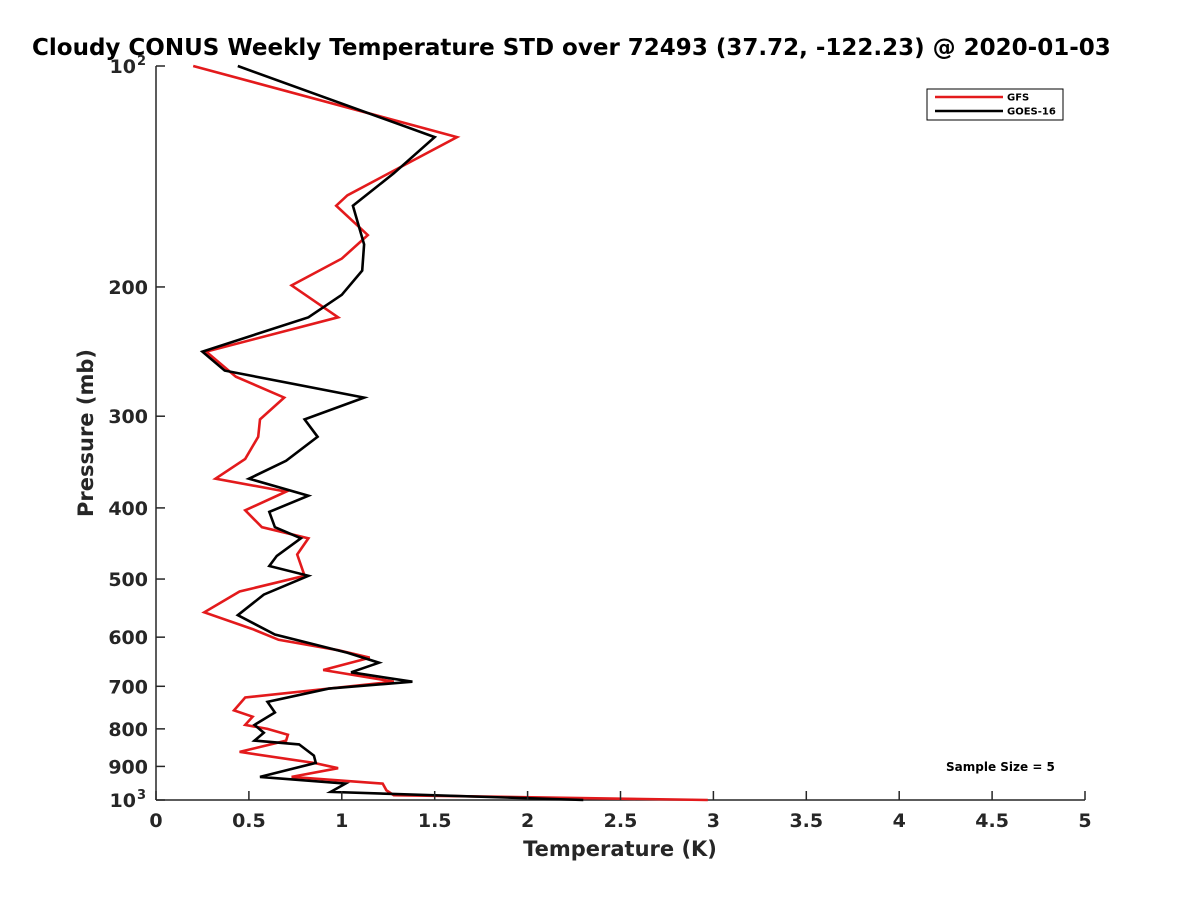 This screenshot has width=1200, height=900. What do you see at coordinates (128, 509) in the screenshot?
I see `y-tick-label: 400` at bounding box center [128, 509].